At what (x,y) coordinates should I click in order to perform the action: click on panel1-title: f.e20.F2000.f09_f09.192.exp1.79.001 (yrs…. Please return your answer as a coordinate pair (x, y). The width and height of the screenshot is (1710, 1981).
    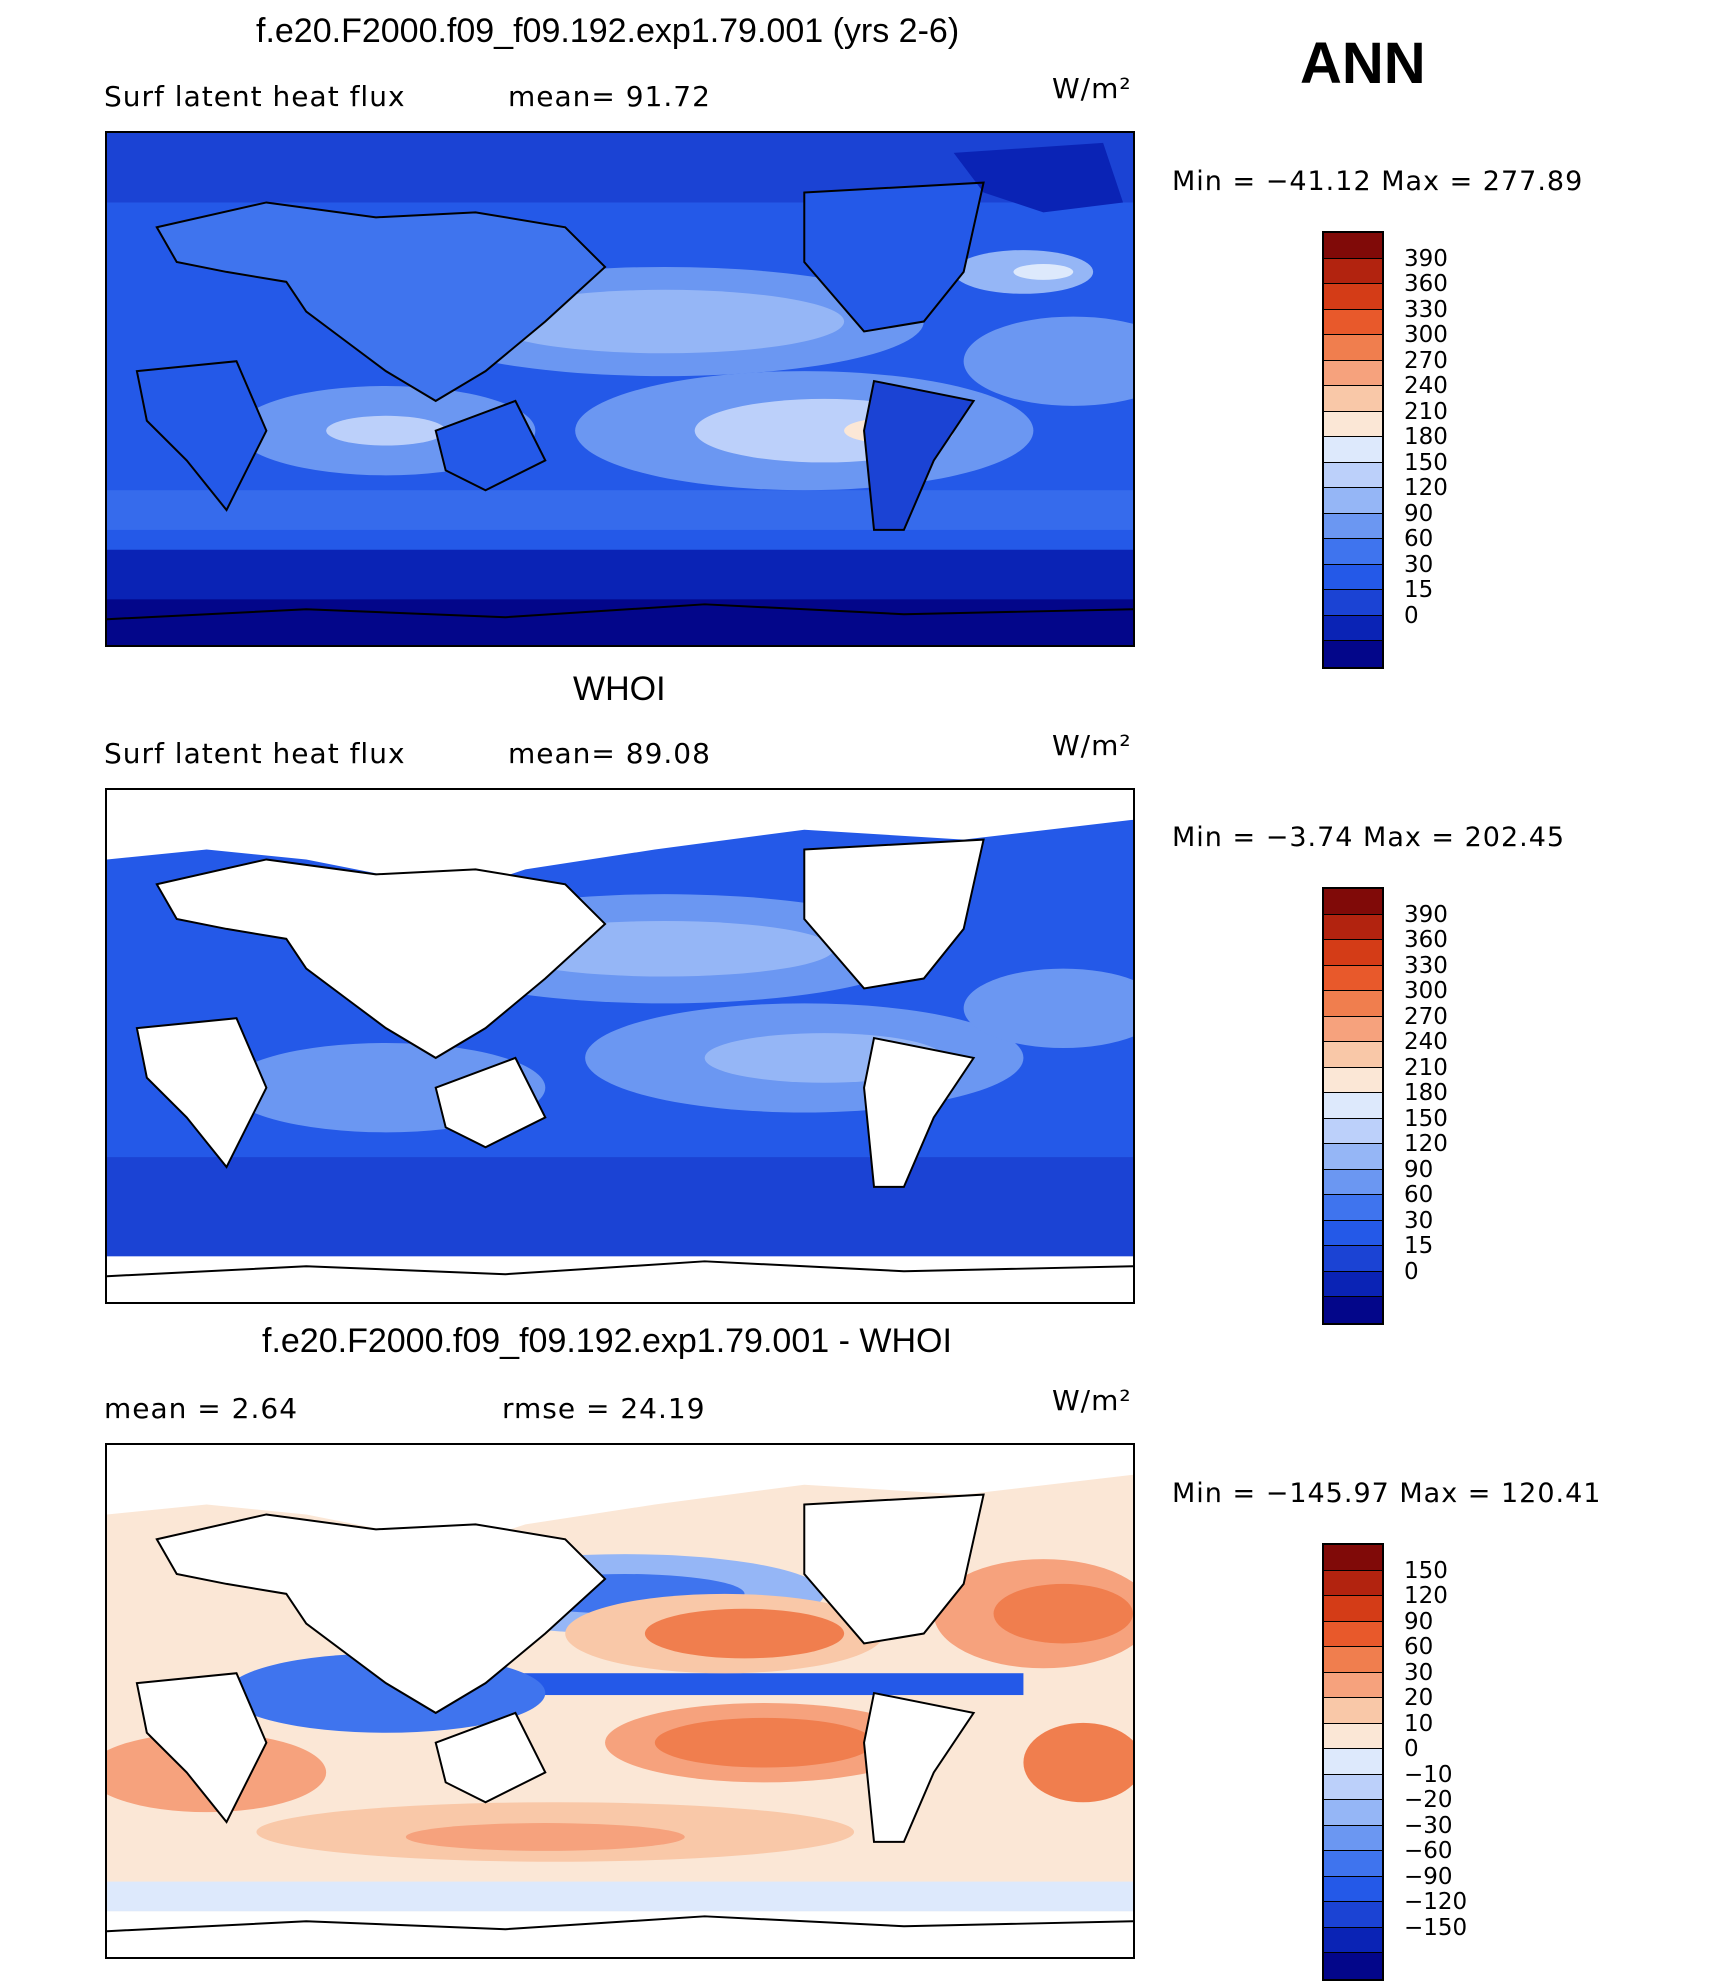
    Looking at the image, I should click on (608, 31).